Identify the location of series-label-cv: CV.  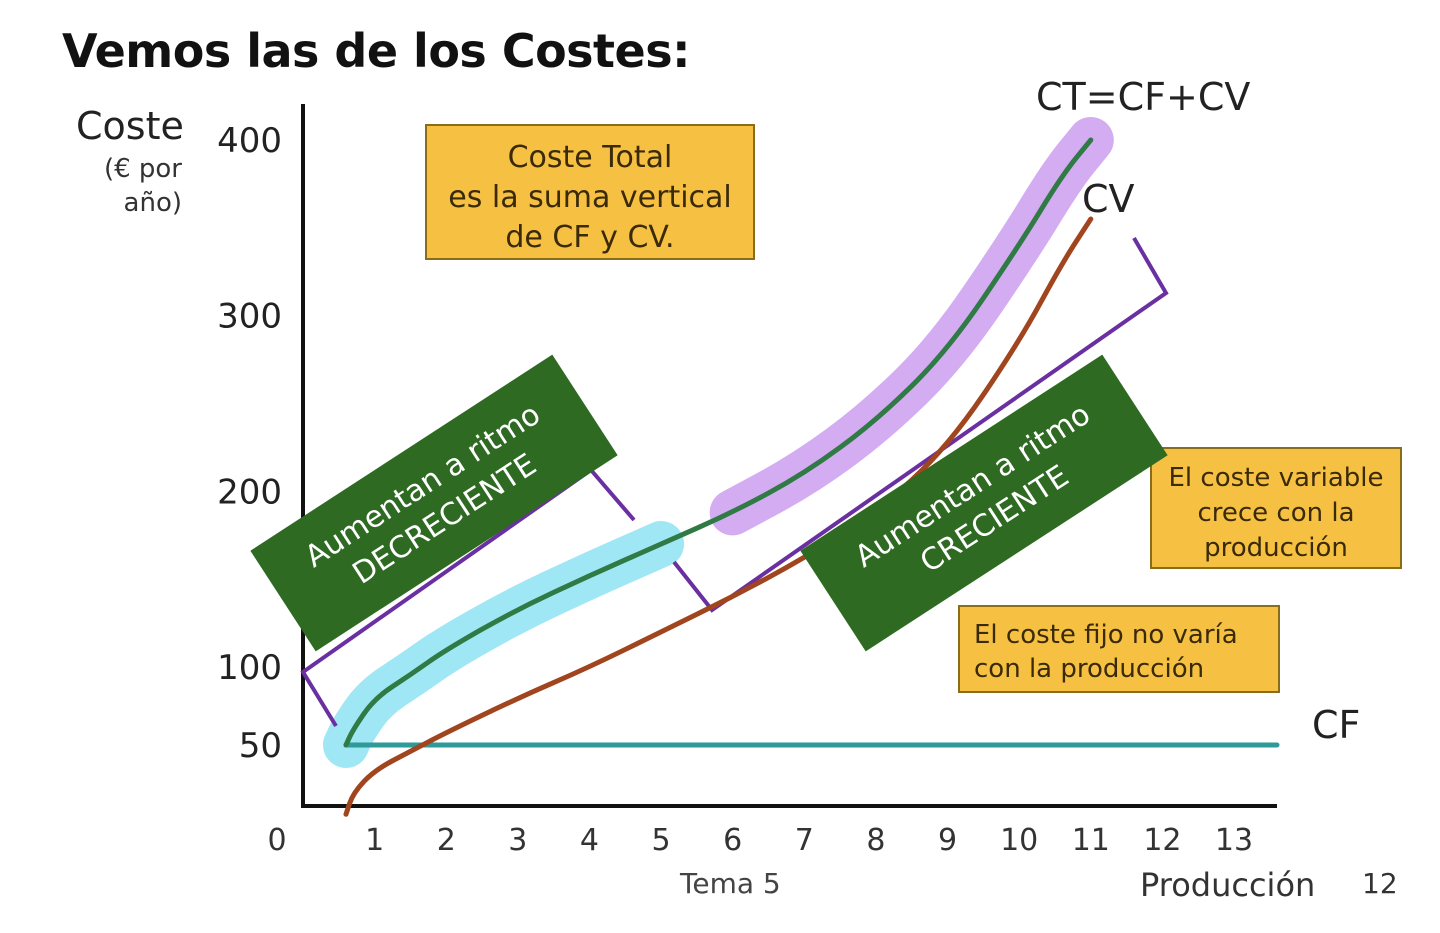
(1108, 199).